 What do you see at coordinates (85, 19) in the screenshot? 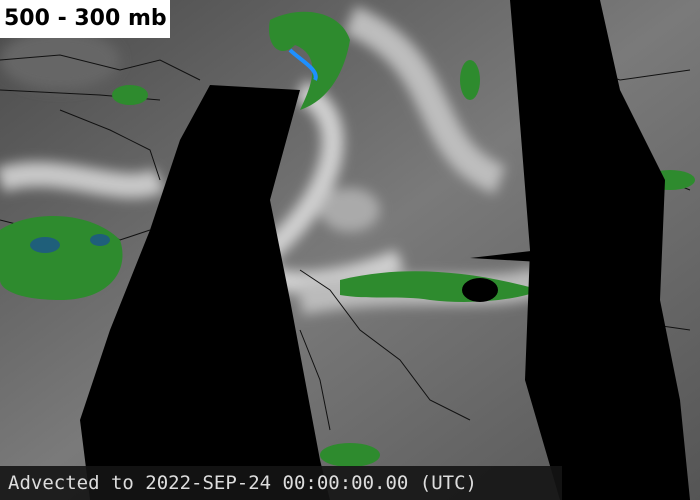
I see `title-label: 500 - 300 mb` at bounding box center [85, 19].